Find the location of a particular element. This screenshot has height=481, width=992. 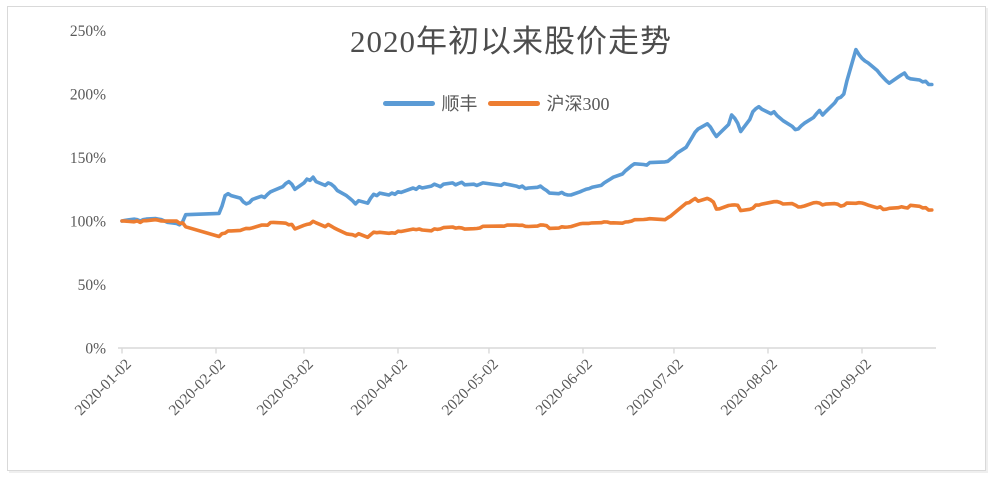

y-axis-label: 150% is located at coordinates (88, 158).